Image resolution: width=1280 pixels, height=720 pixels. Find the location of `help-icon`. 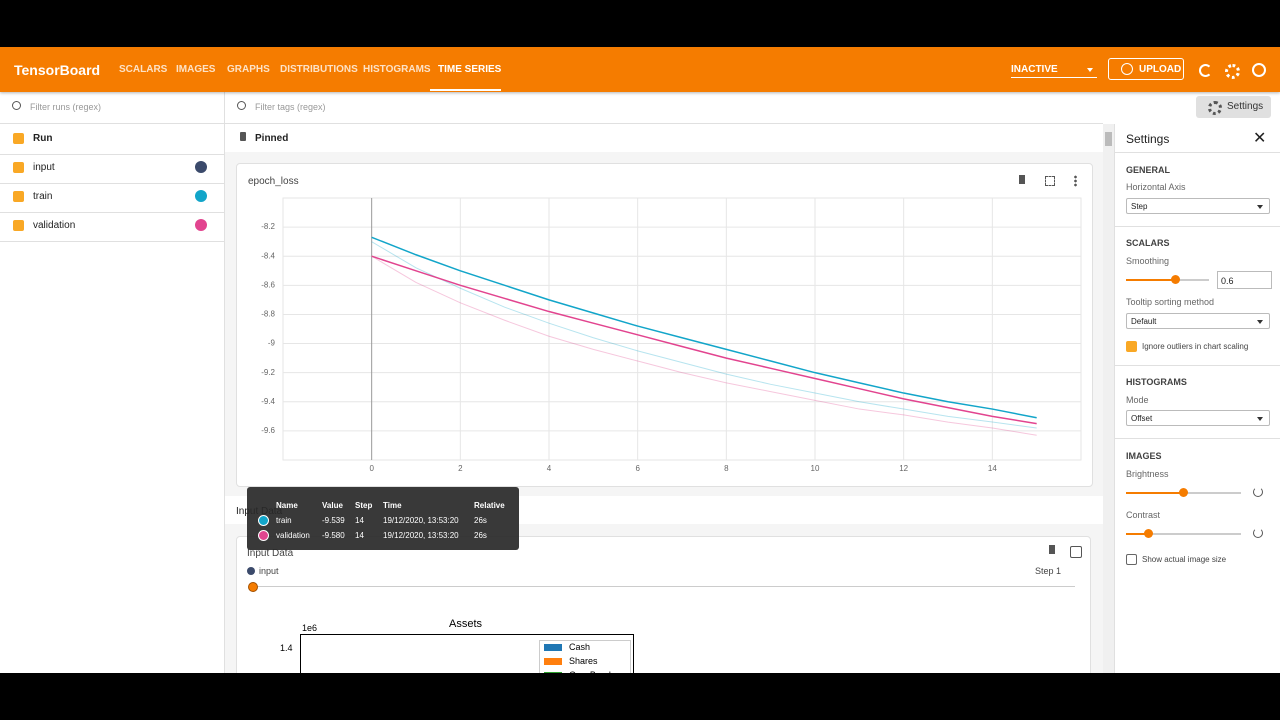

help-icon is located at coordinates (1259, 70).